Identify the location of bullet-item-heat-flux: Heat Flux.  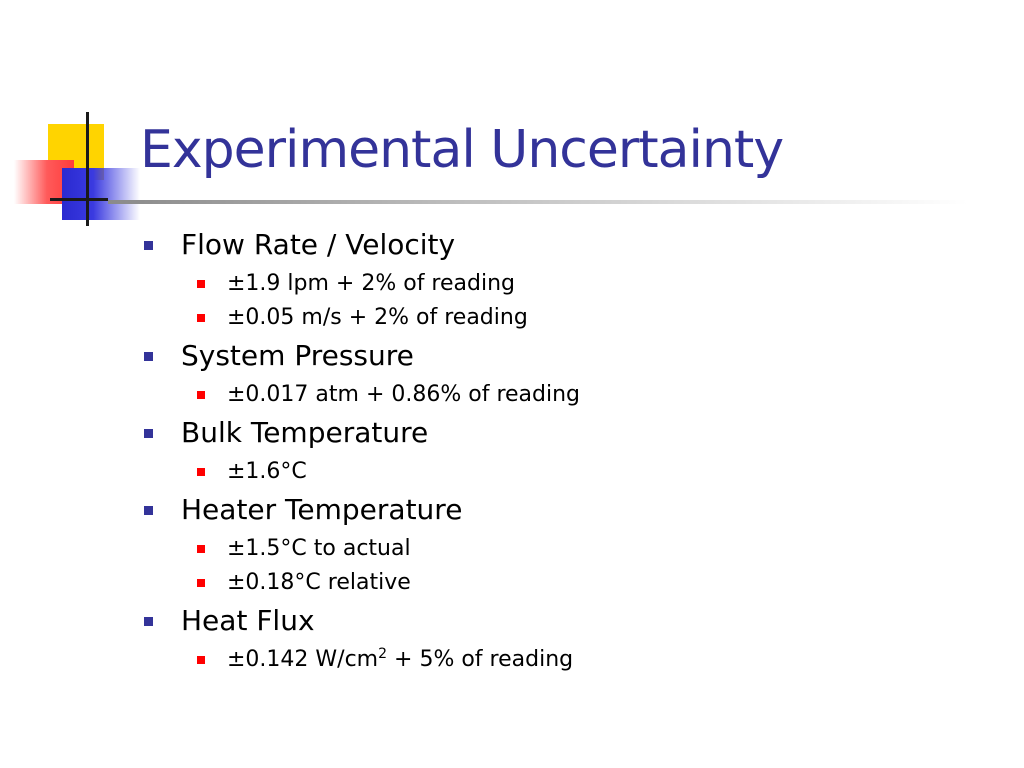
(560, 621).